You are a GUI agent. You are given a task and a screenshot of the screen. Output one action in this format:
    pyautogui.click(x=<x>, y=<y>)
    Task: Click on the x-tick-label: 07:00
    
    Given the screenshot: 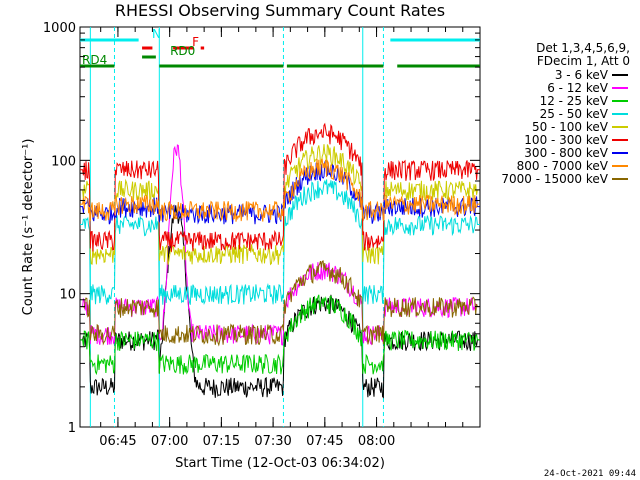 What is the action you would take?
    pyautogui.click(x=169, y=441)
    